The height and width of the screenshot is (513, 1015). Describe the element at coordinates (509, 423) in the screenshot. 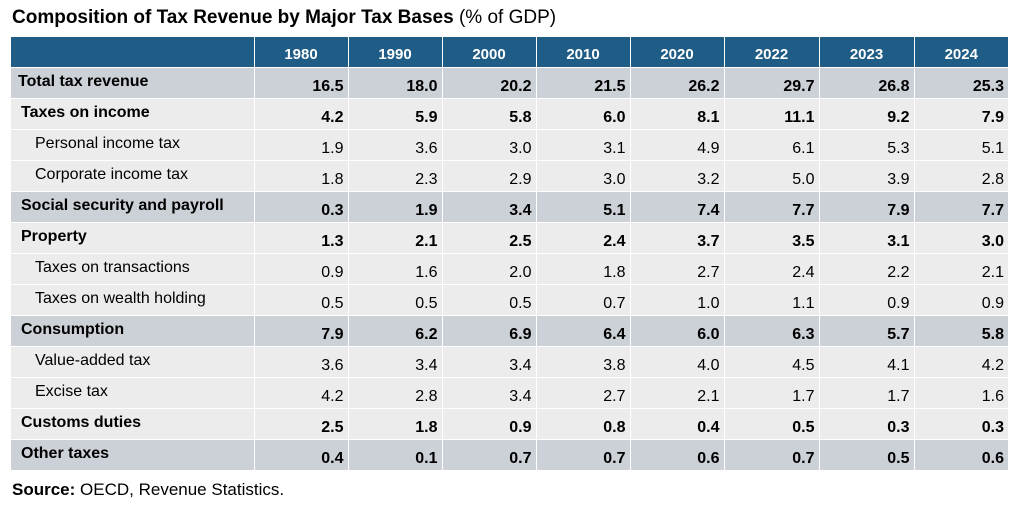

I see `table-row: Customs duties 2.5 1.8 0.9 0.8 0.4 0.5 0.3 0.3` at that location.